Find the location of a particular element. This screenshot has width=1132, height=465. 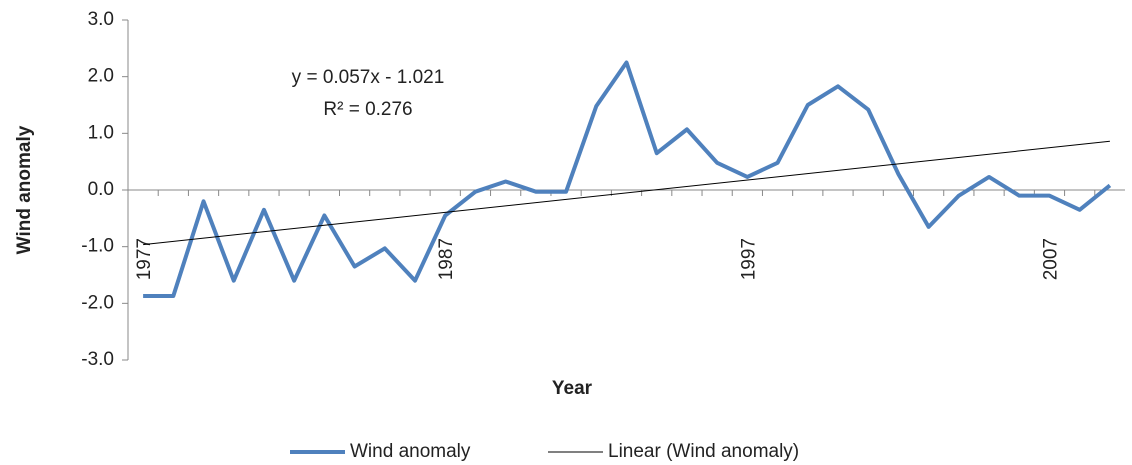

x-tick-label: 2007 is located at coordinates (1050, 259).